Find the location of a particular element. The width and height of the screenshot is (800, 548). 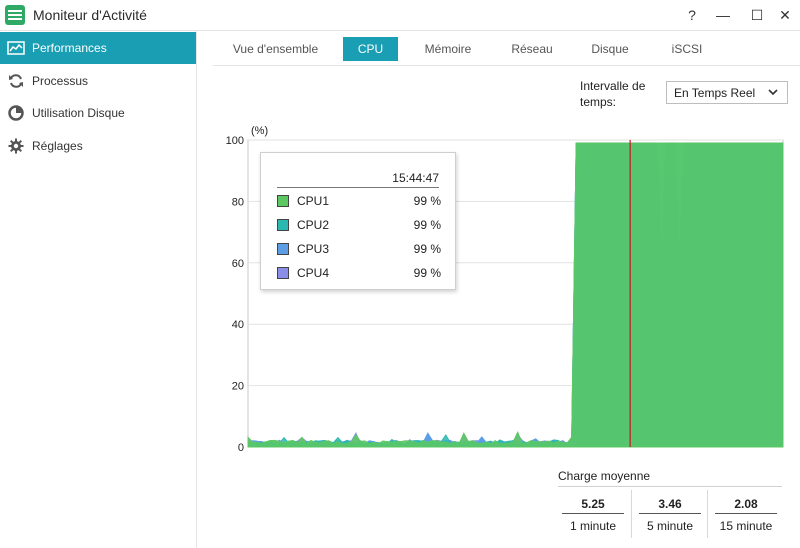

maximize-button: ☐ is located at coordinates (757, 14).